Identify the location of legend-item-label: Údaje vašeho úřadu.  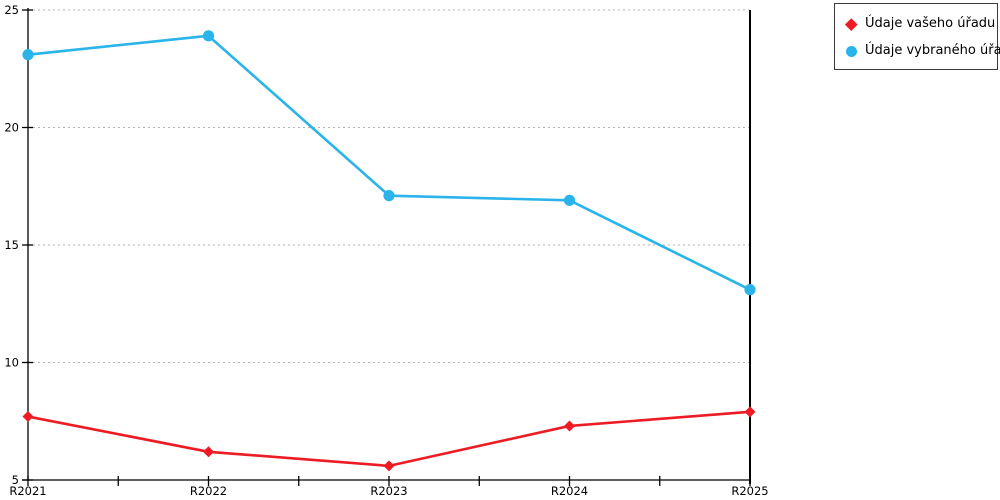
(930, 23).